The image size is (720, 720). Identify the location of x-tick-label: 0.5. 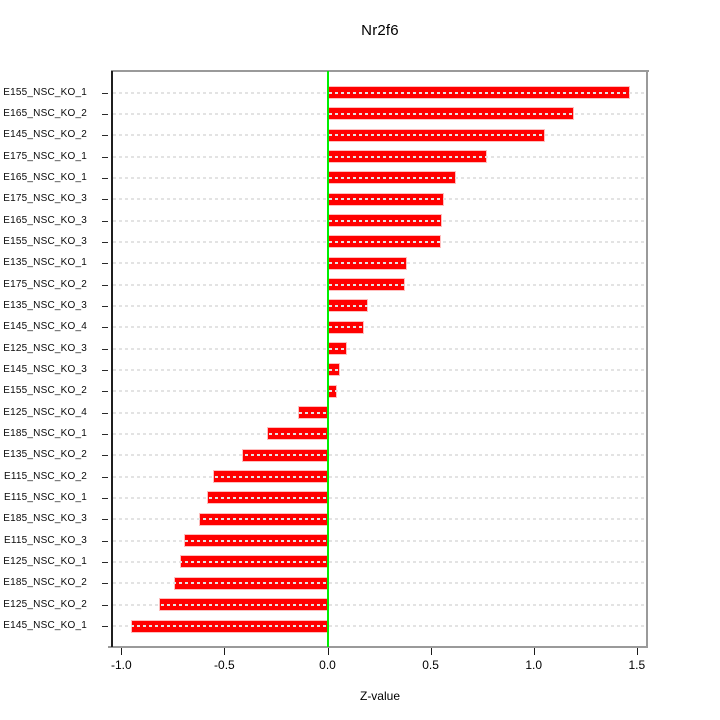
(430, 665).